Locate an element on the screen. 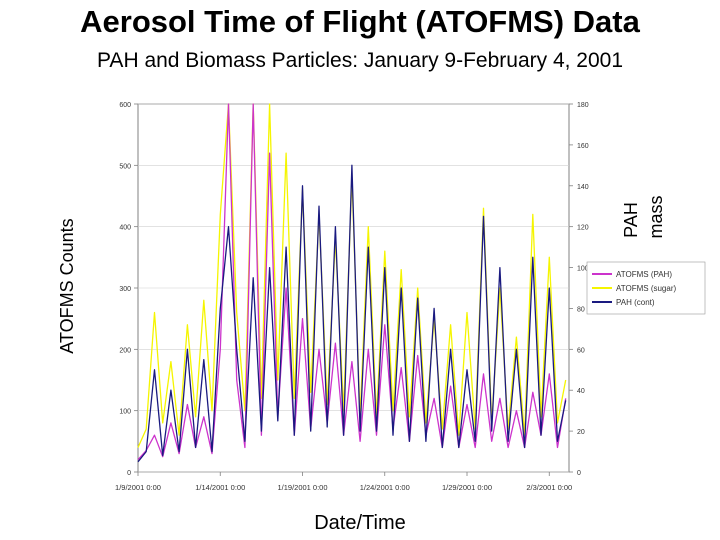 Image resolution: width=720 pixels, height=540 pixels. y-left-tick-400: 400 is located at coordinates (125, 228).